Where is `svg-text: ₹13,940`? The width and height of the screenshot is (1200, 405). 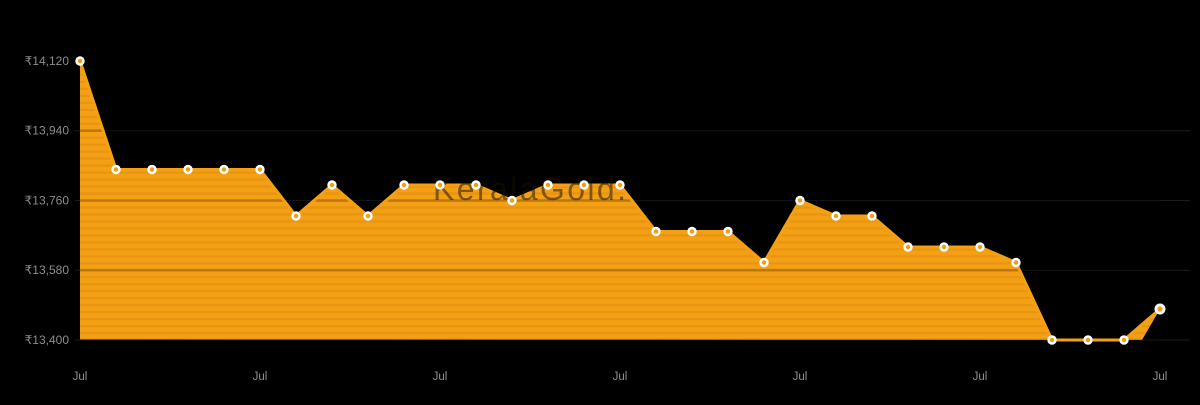 svg-text: ₹13,940 is located at coordinates (47, 131).